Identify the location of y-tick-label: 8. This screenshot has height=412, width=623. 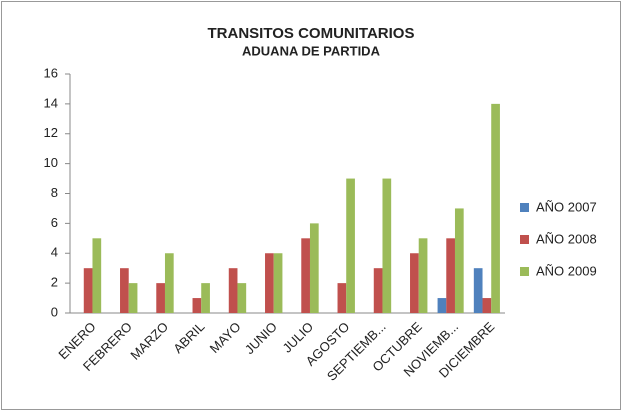
(54, 192).